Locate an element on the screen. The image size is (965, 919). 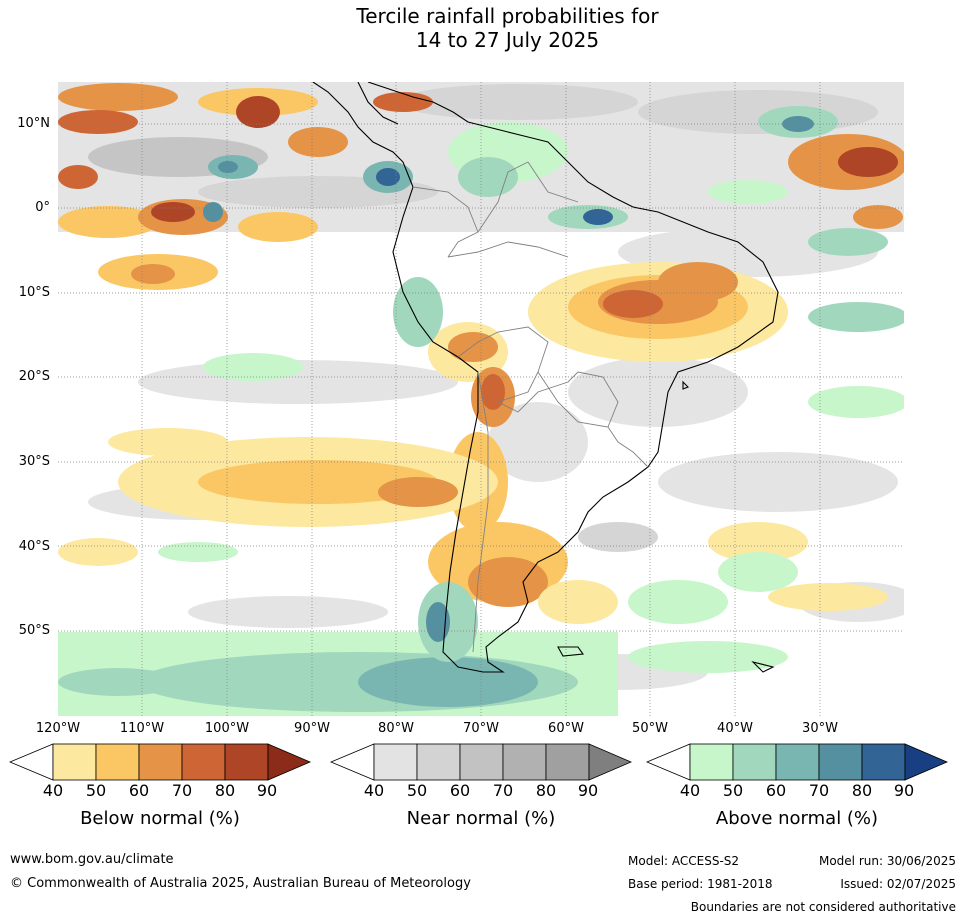
lat-label-50s: 50°S is located at coordinates (34, 630).